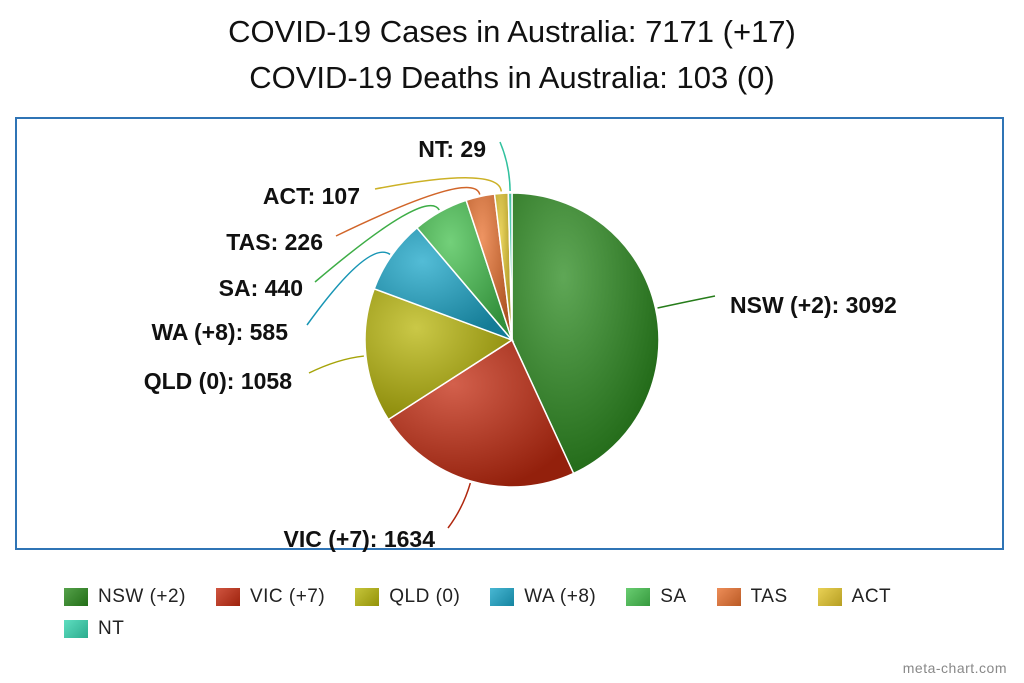 This screenshot has height=683, width=1024. Describe the element at coordinates (111, 628) in the screenshot. I see `legend-label-7: NT` at that location.